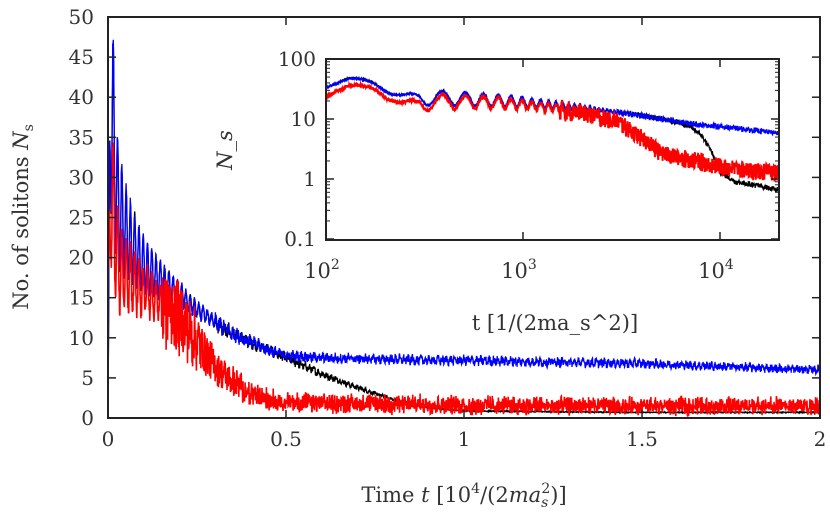  Describe the element at coordinates (225, 150) in the screenshot. I see `inset-y-axis-label: N_s` at that location.